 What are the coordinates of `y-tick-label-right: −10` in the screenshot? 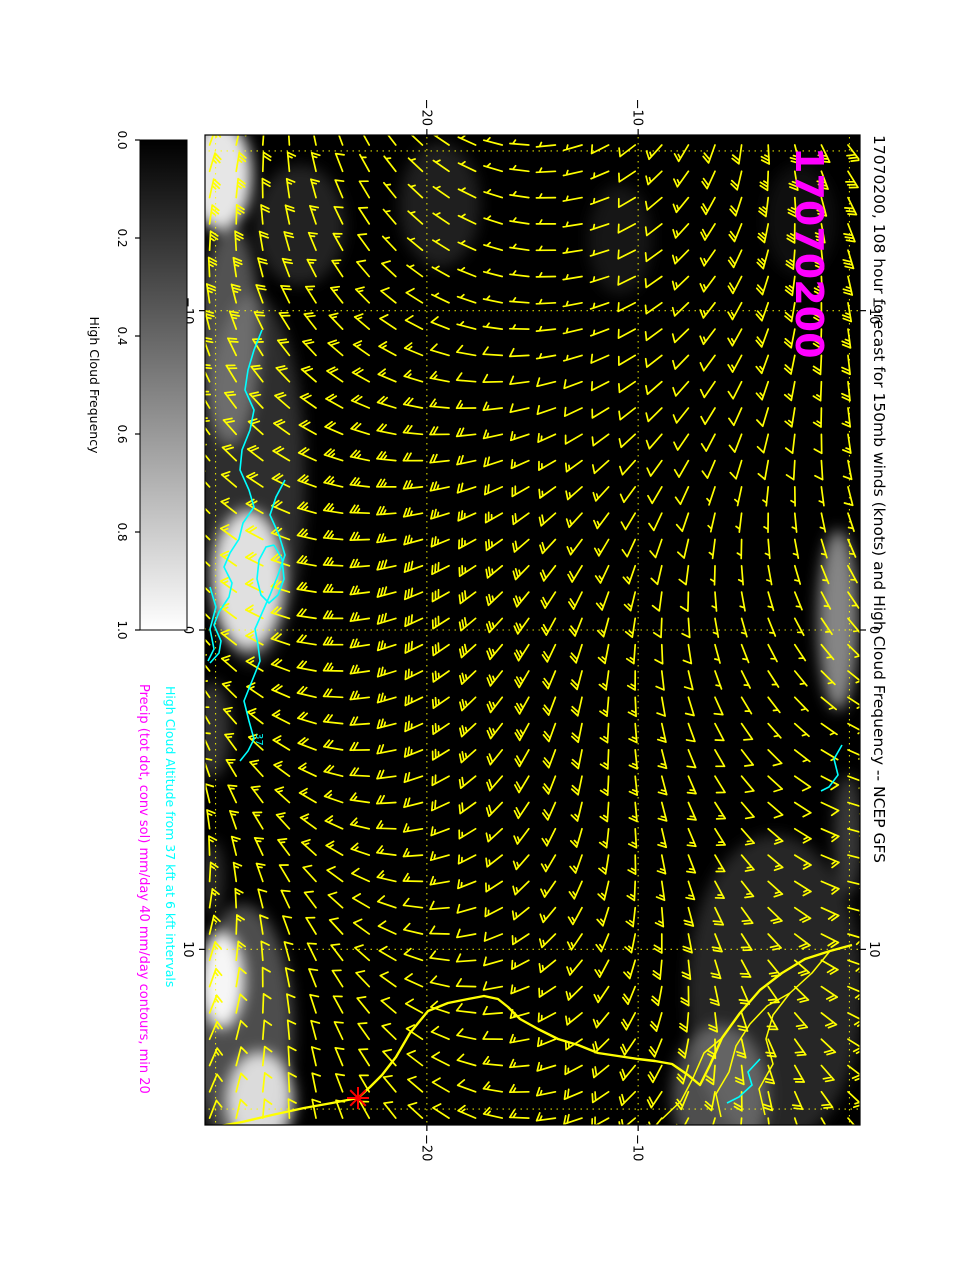 It's located at (637, 1147).